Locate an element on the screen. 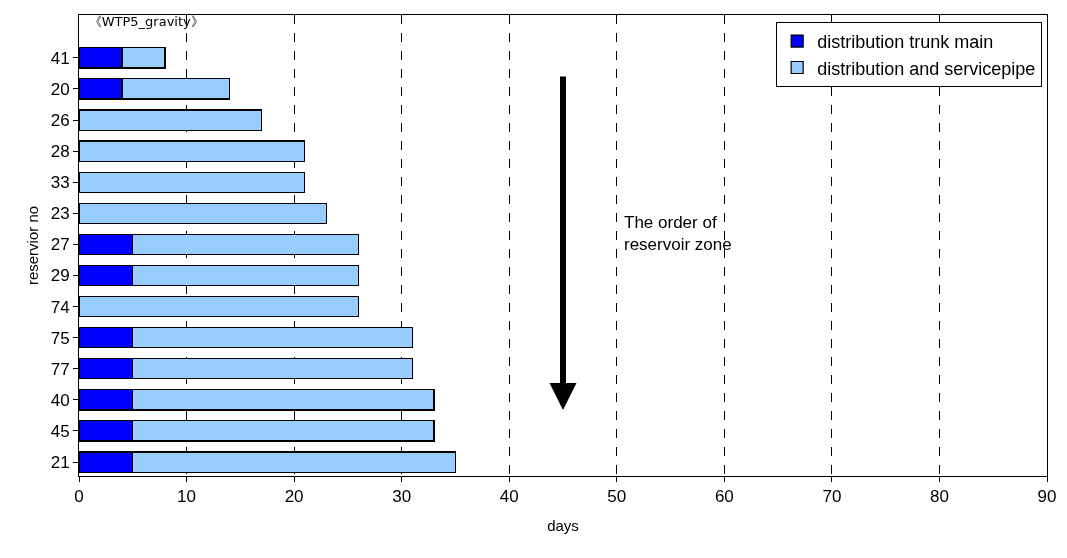  x-axis-title: days is located at coordinates (563, 526).